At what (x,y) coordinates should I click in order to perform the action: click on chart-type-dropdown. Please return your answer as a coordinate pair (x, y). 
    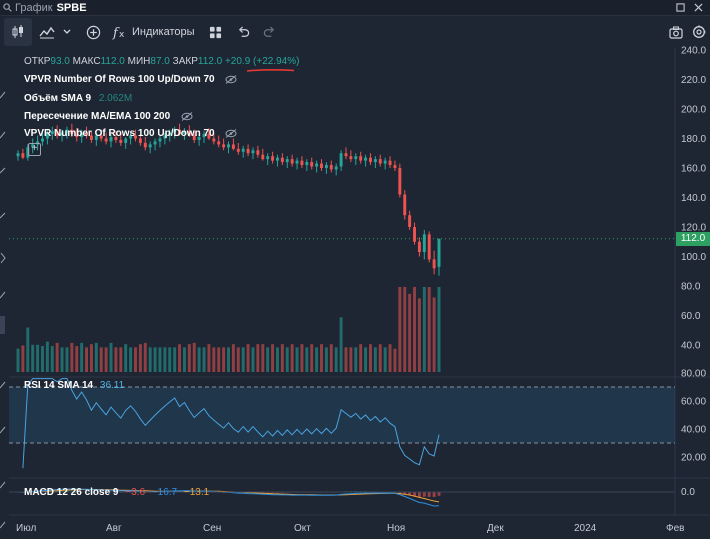
    Looking at the image, I should click on (67, 32).